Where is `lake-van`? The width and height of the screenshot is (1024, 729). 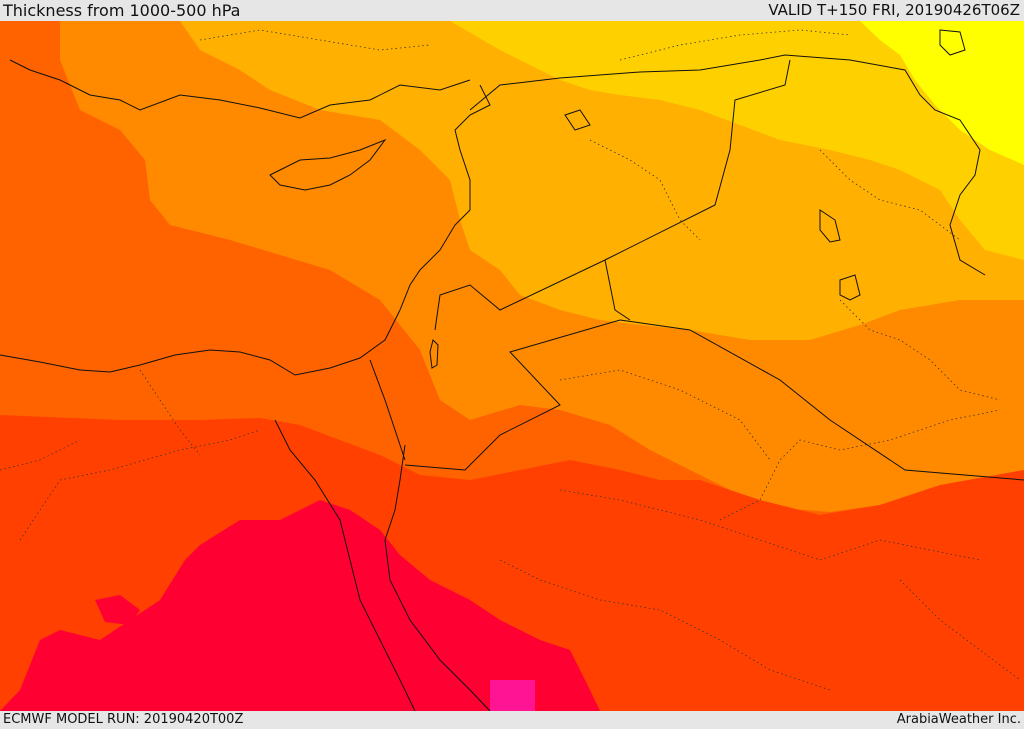 lake-van is located at coordinates (952, 42).